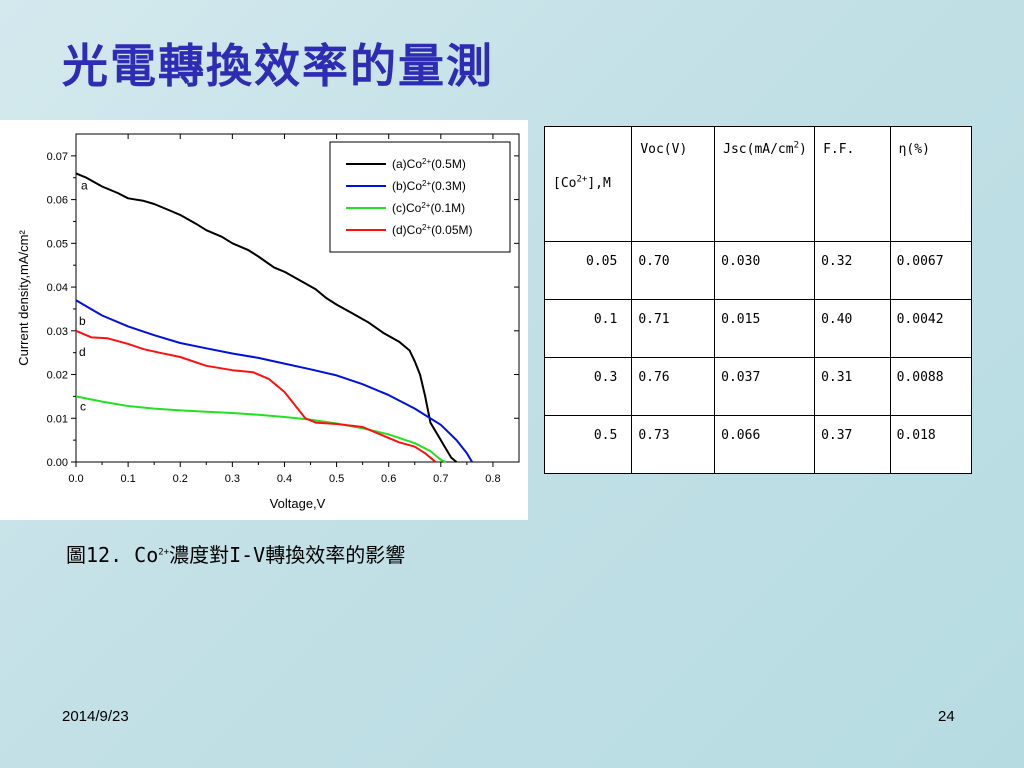  I want to click on table-header-text: Jsc(mA/cm2), so click(765, 150).